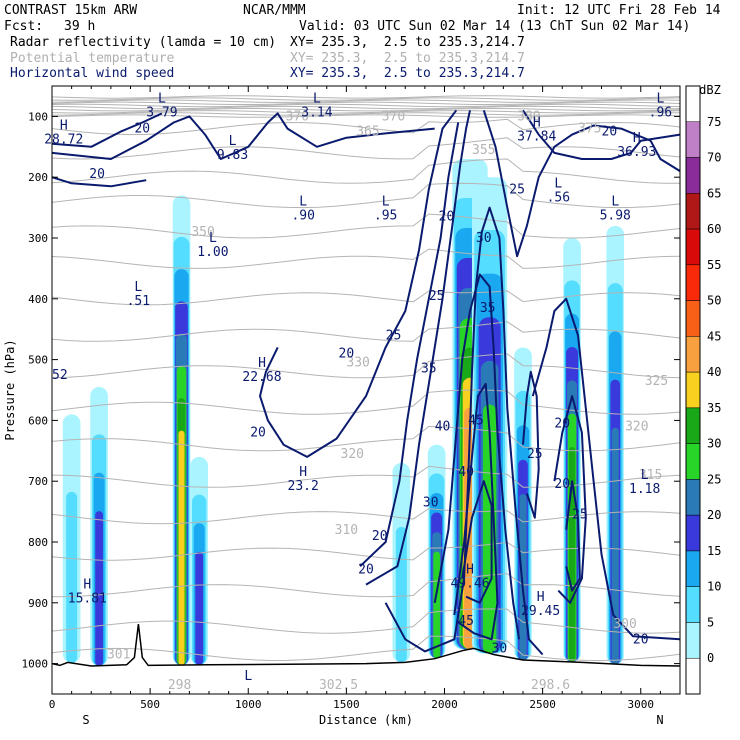 The height and width of the screenshot is (740, 740). I want to click on theta-label: 375, so click(589, 129).